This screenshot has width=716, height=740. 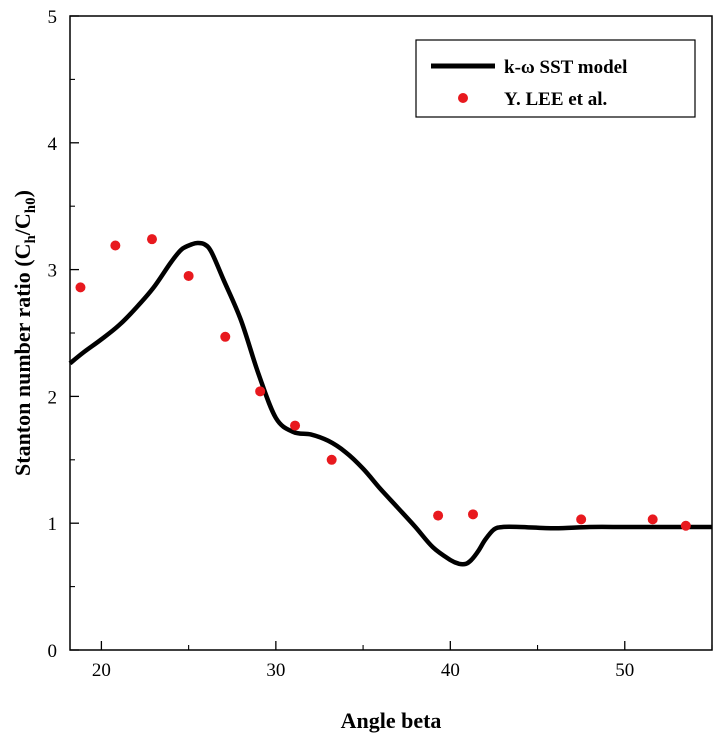 I want to click on y-tick-label: 2, so click(x=53, y=397).